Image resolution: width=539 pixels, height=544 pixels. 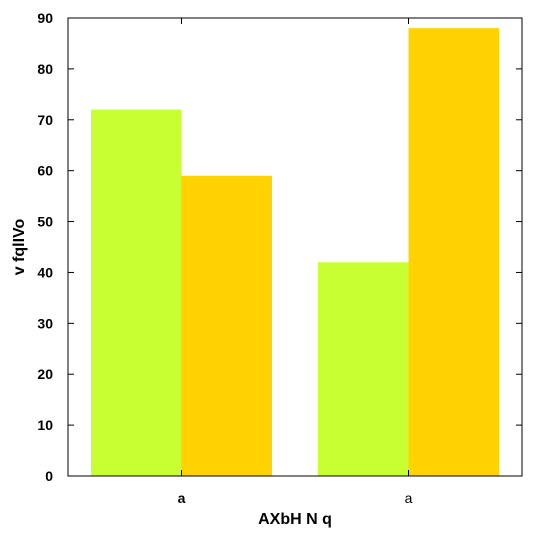 I want to click on y-tick-label-20: 20, so click(x=45, y=374).